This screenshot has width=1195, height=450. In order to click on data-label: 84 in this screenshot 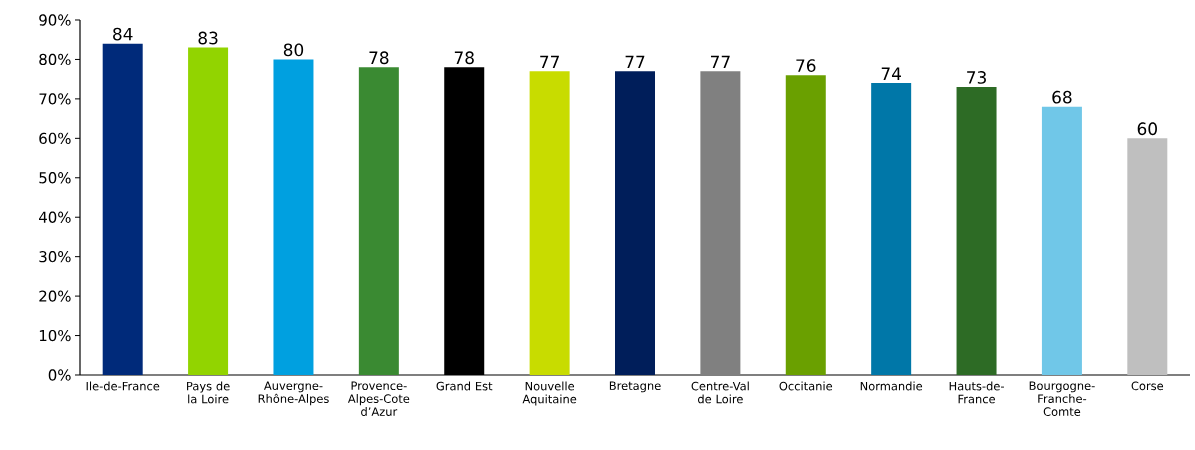, I will do `click(123, 34)`.